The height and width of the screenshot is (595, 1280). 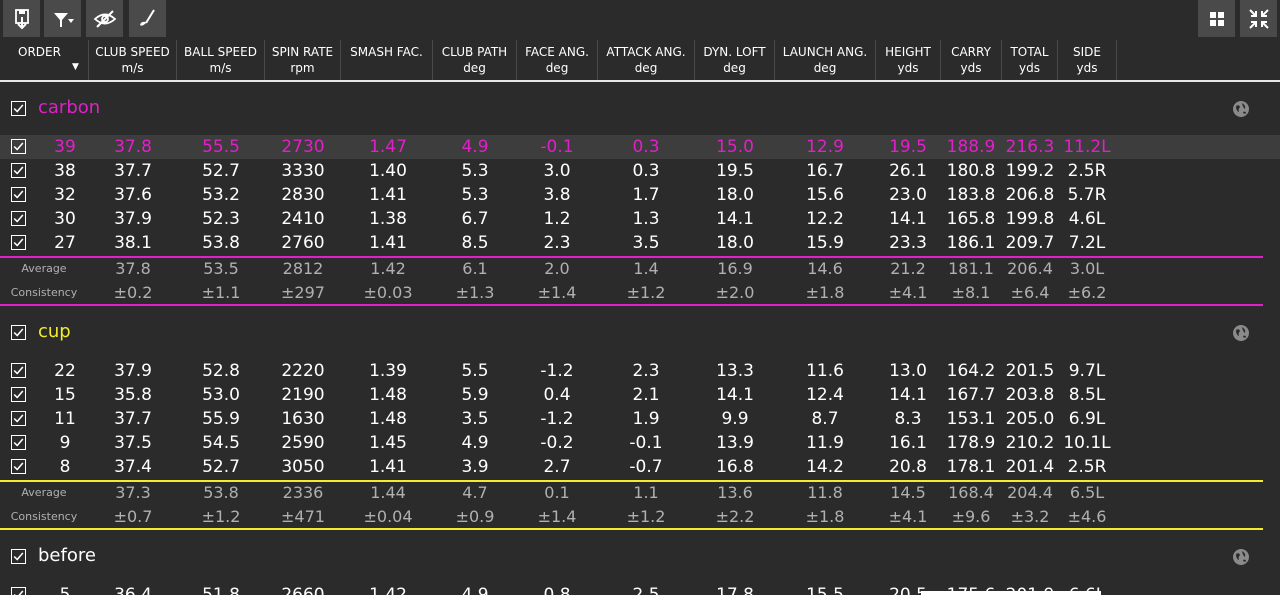 I want to click on filter-icon, so click(x=63, y=19).